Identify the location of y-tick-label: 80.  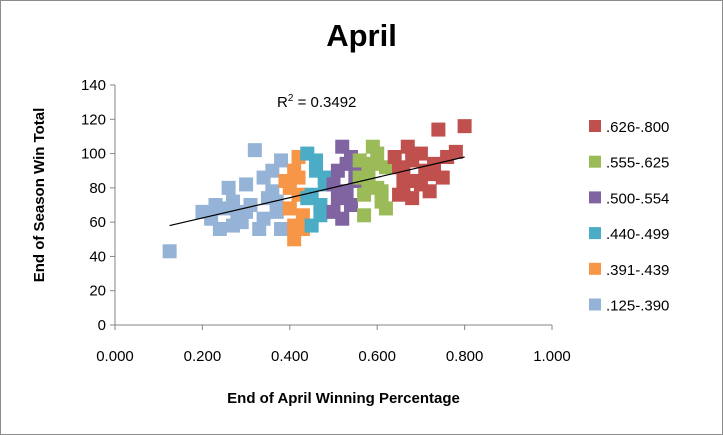
(97, 188).